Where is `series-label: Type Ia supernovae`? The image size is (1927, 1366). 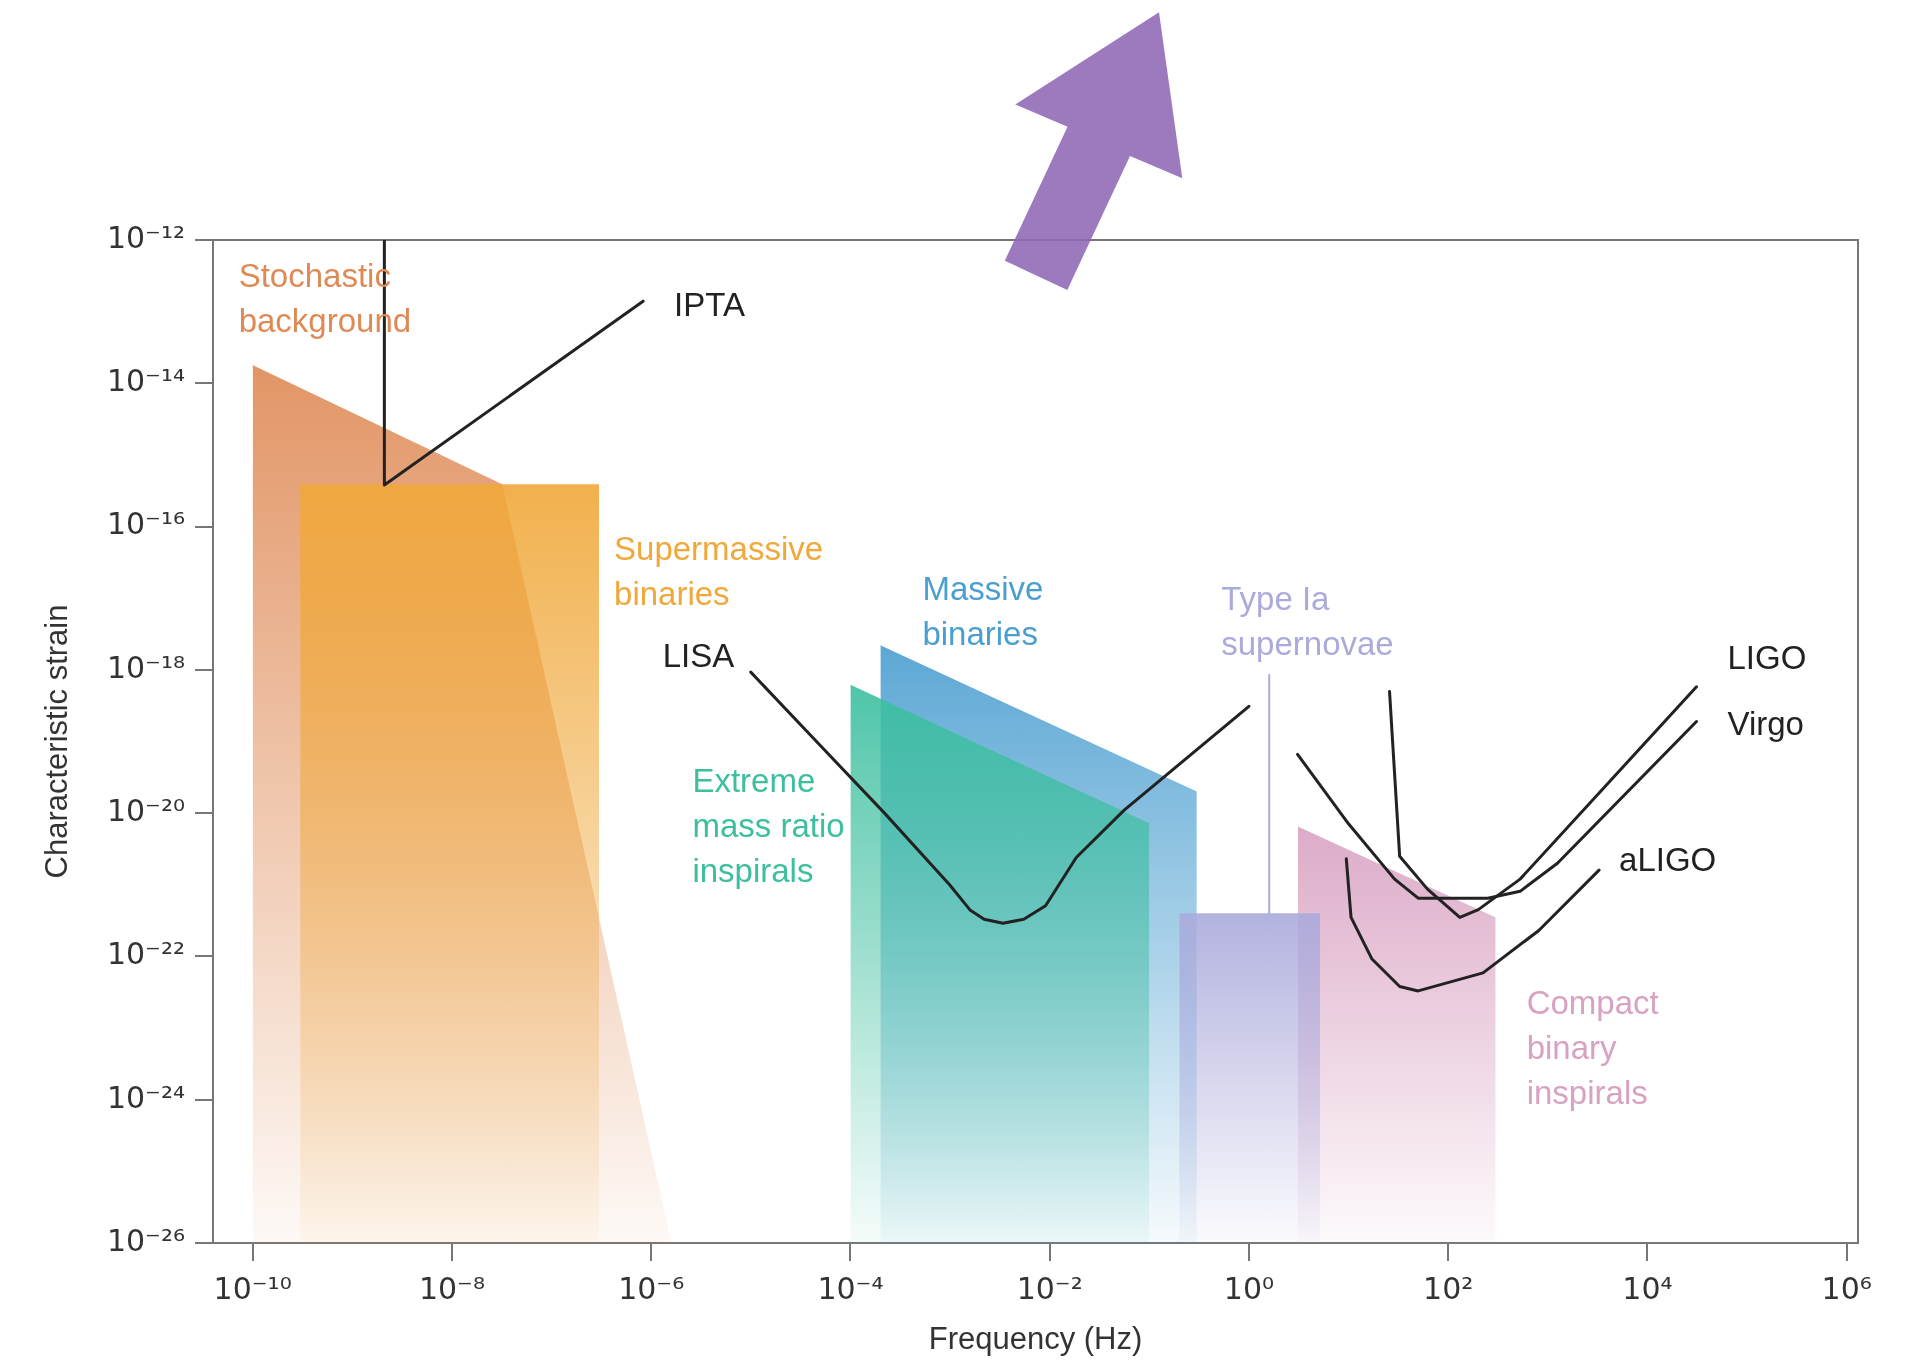
series-label: Type Ia supernovae is located at coordinates (1307, 621).